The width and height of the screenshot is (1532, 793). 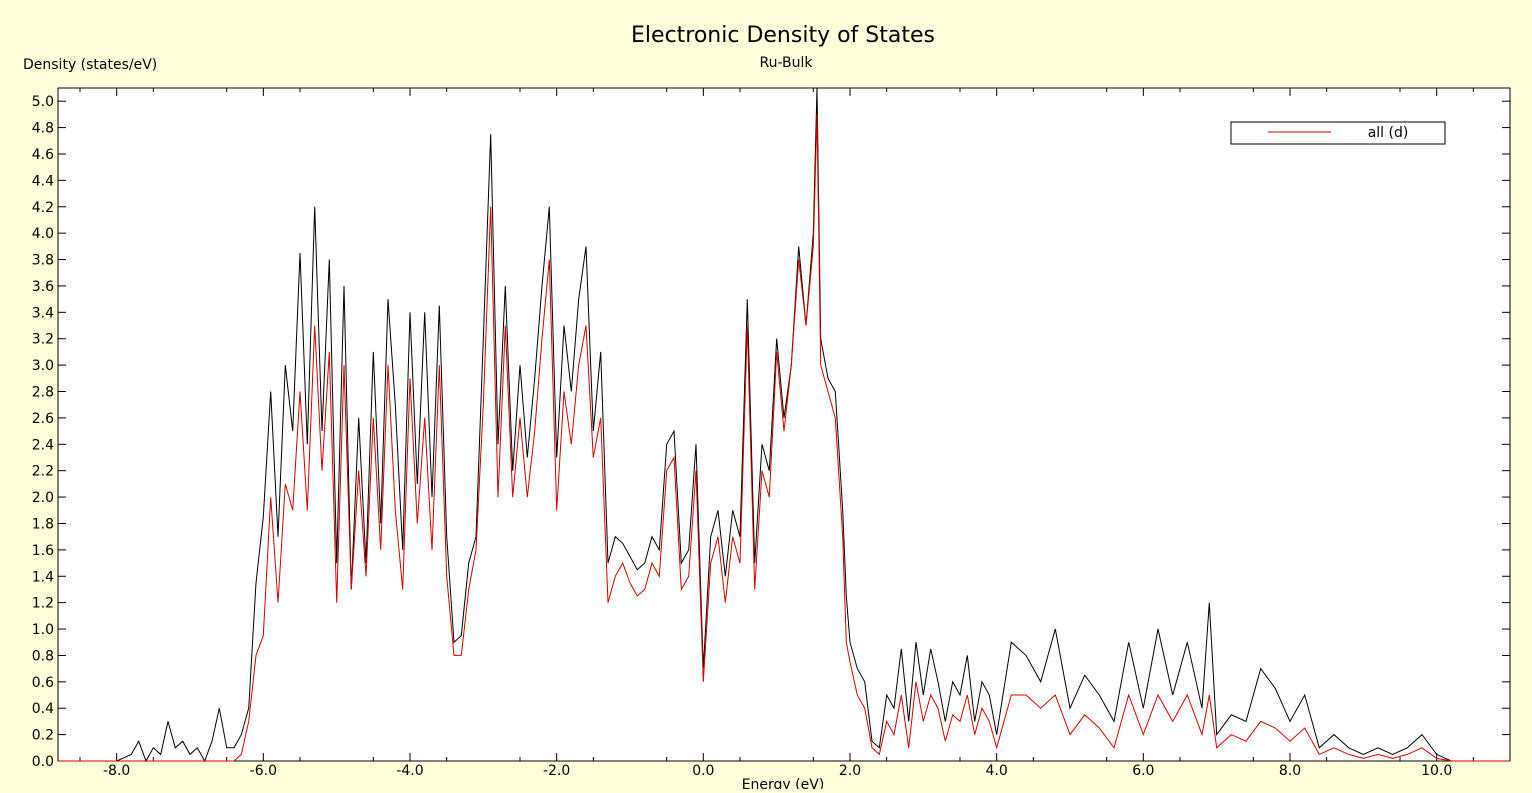 I want to click on x-tick-label-2-0: -2.0, so click(x=556, y=771).